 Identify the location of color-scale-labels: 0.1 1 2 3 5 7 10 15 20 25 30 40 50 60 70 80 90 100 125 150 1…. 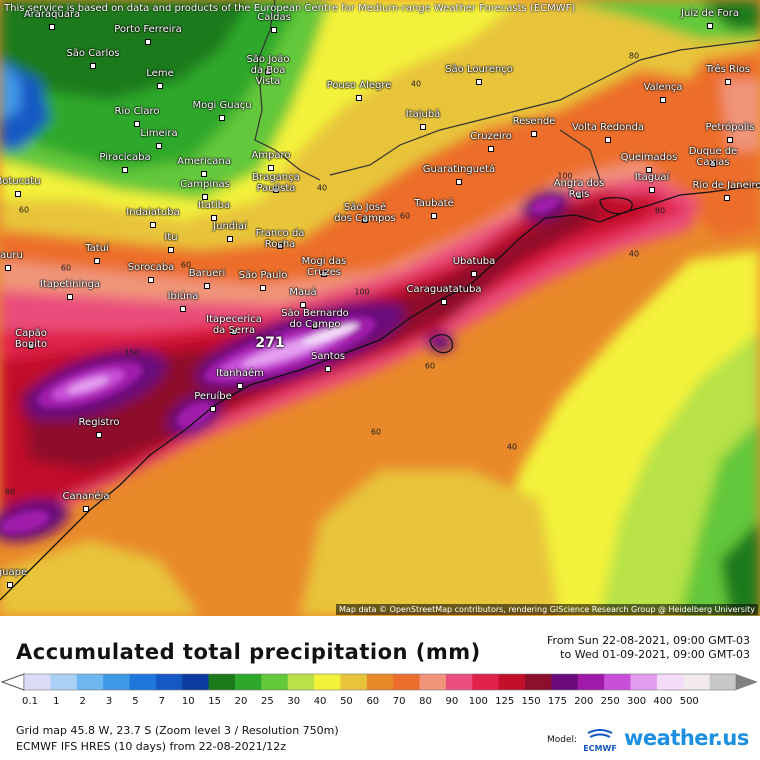
(380, 703).